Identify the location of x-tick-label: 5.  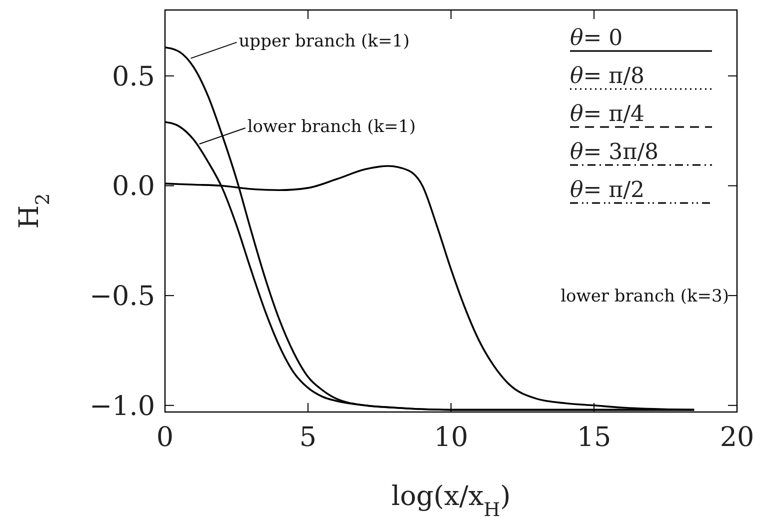
(308, 437).